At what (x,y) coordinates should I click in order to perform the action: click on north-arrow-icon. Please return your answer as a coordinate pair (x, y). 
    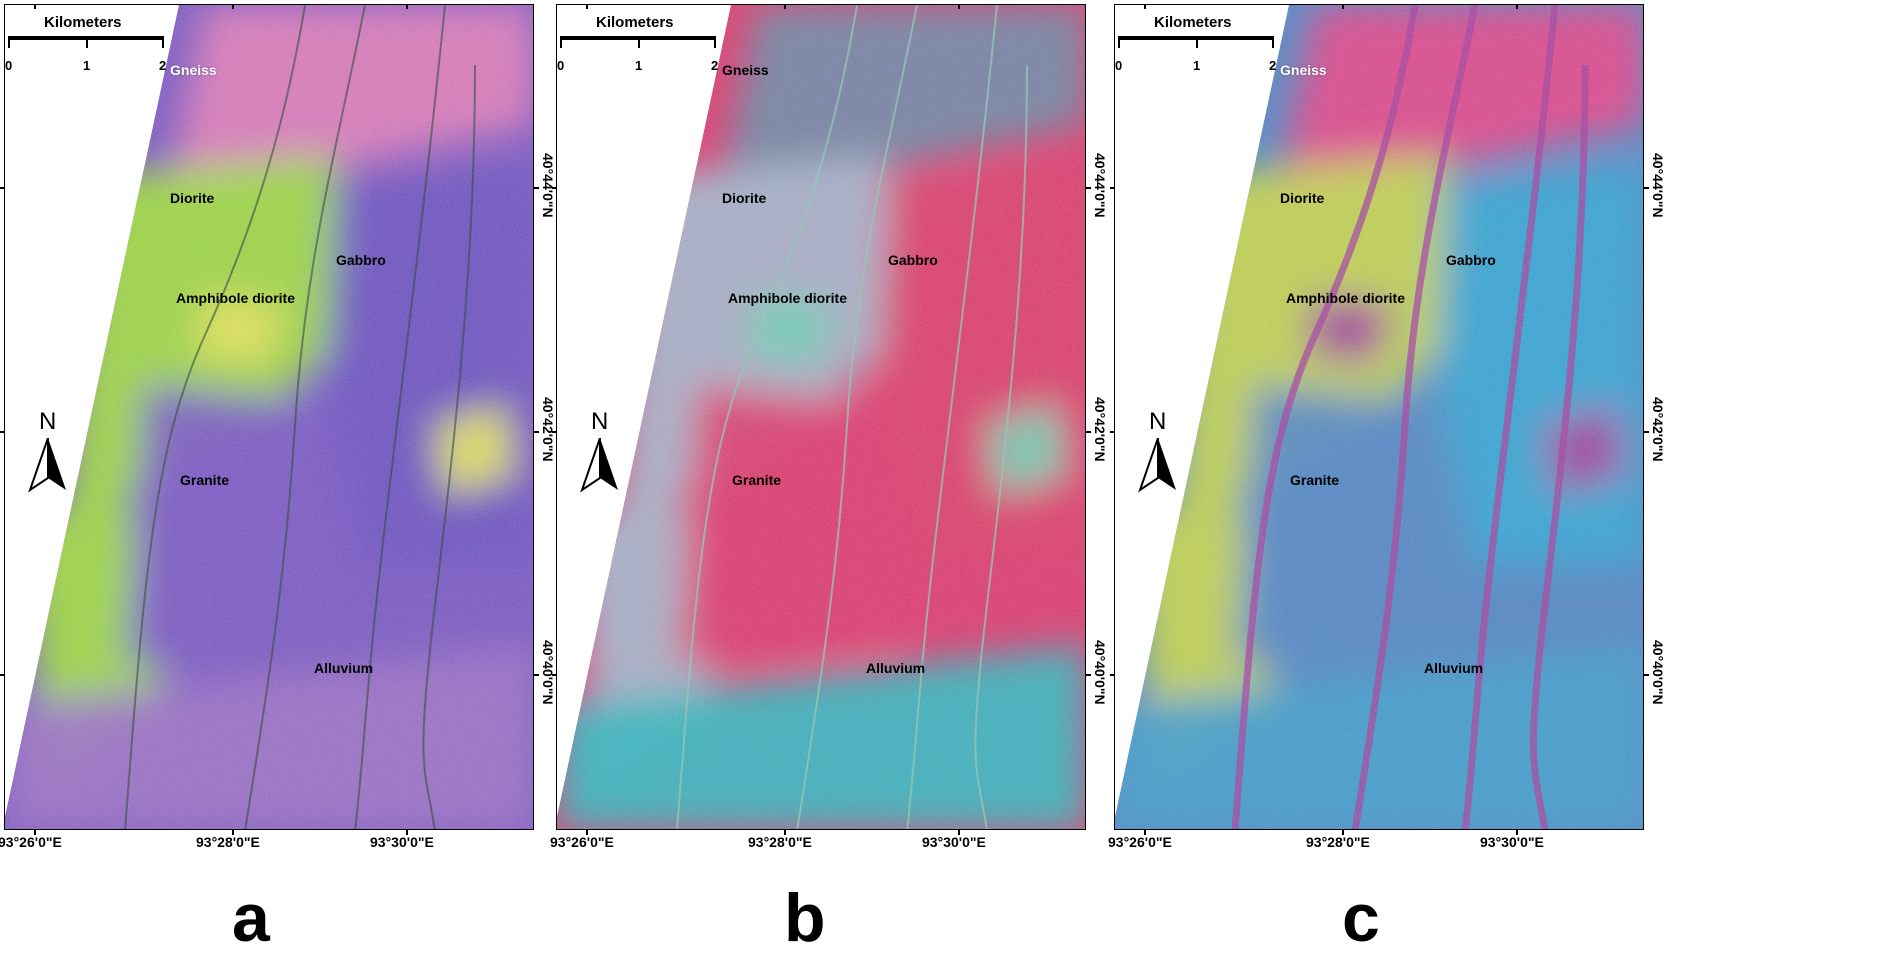
    Looking at the image, I should click on (599, 465).